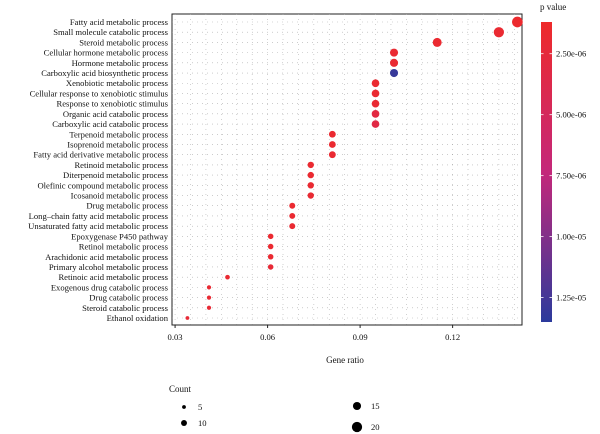 This screenshot has height=434, width=600. What do you see at coordinates (110, 32) in the screenshot?
I see `y-tick-label: Small molecule catabolic process` at bounding box center [110, 32].